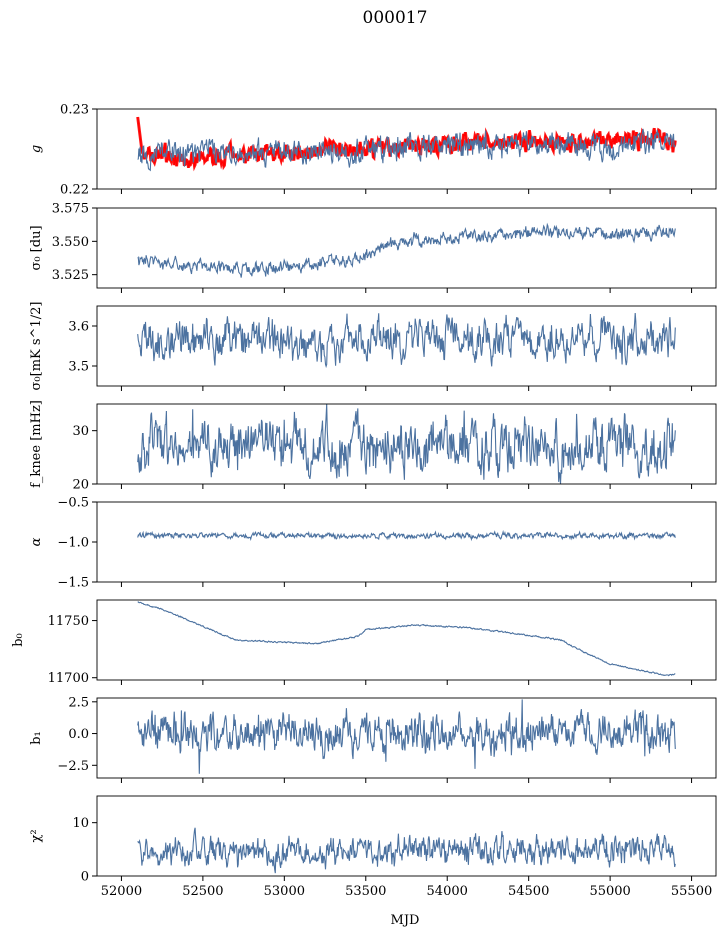  Describe the element at coordinates (80, 485) in the screenshot. I see `panel-4-y-tick-label: 20` at that location.